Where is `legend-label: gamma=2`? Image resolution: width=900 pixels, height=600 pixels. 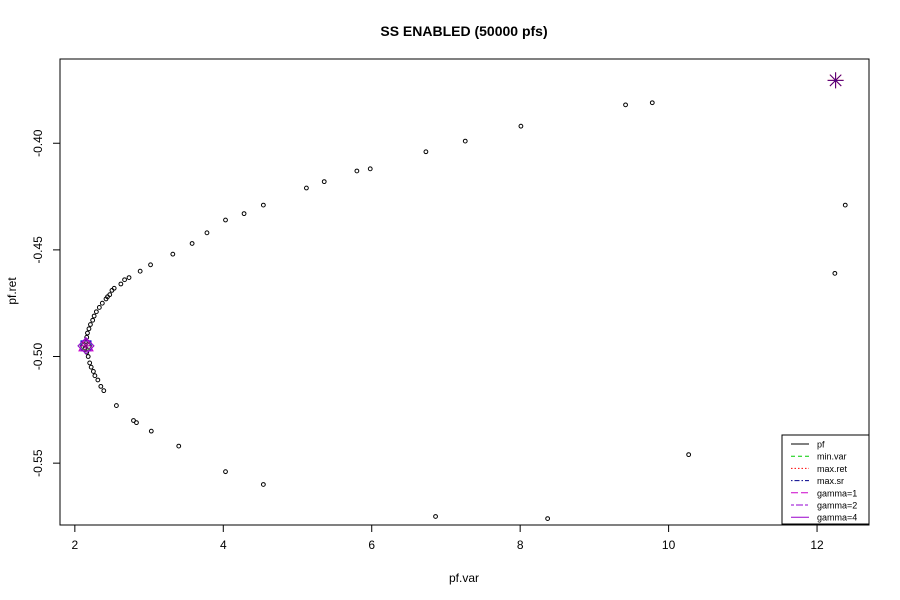
legend-label: gamma=2 is located at coordinates (837, 506).